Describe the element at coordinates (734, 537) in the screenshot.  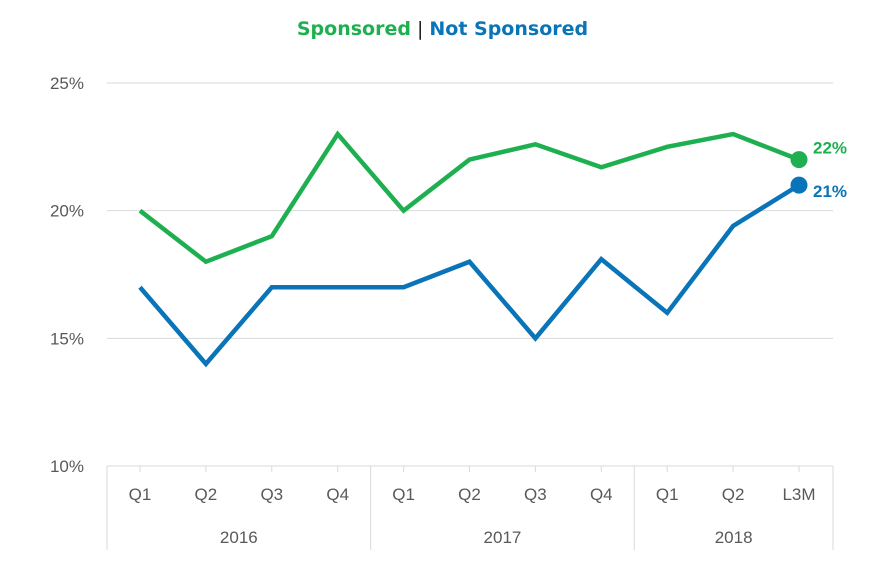
I see `x-group-label: 2018` at that location.